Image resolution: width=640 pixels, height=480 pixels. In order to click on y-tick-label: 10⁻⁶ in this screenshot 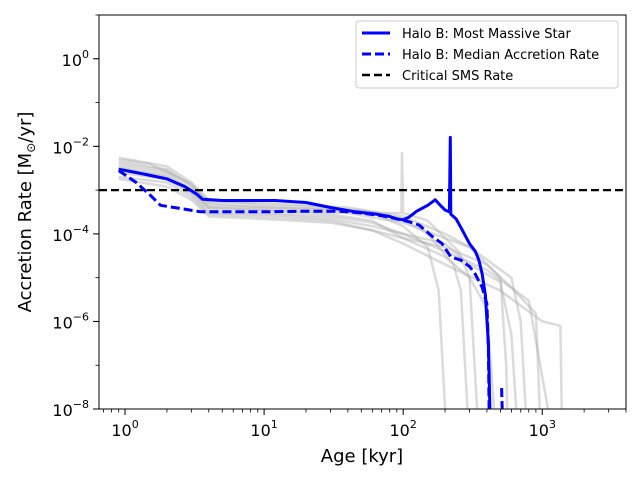, I will do `click(70, 321)`.